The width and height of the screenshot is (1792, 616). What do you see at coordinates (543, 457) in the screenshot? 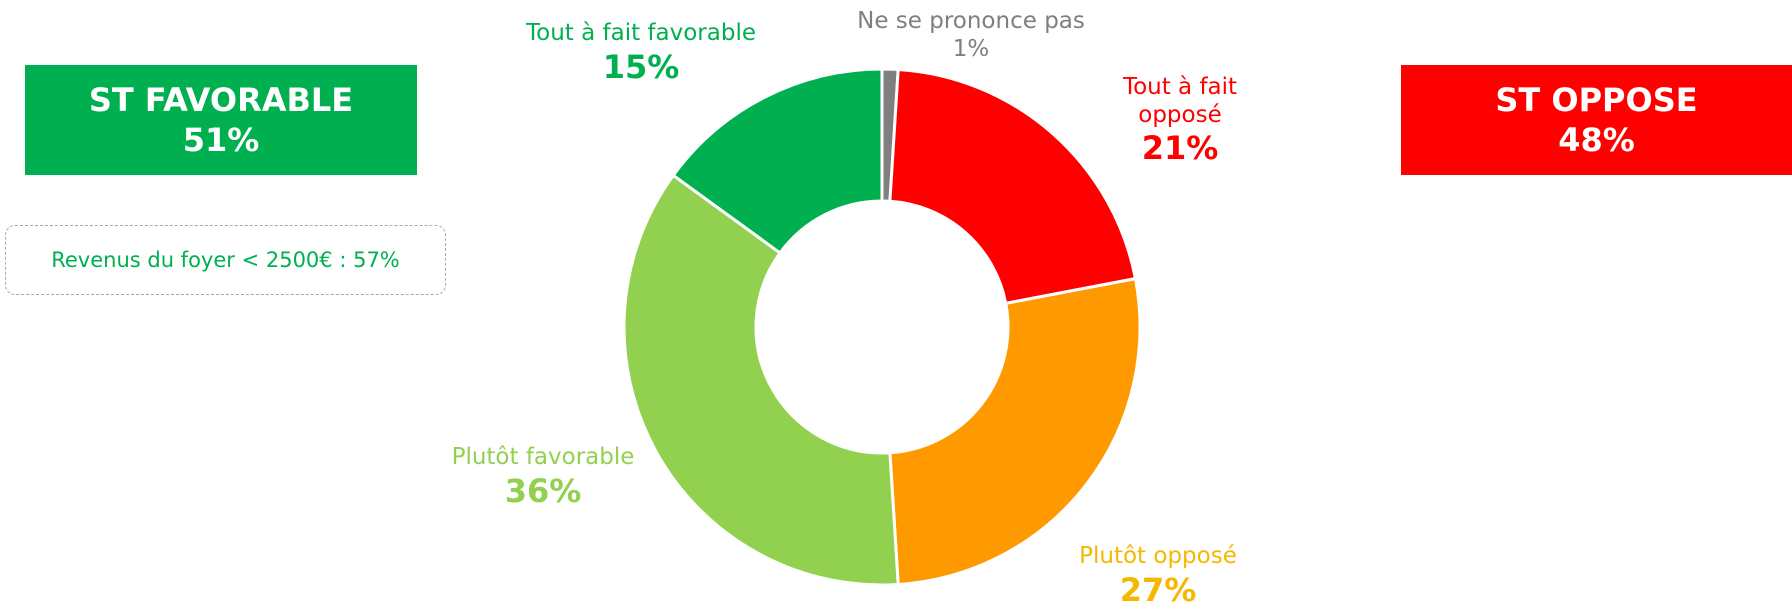
I see `category-label: Plutôt favorable` at bounding box center [543, 457].